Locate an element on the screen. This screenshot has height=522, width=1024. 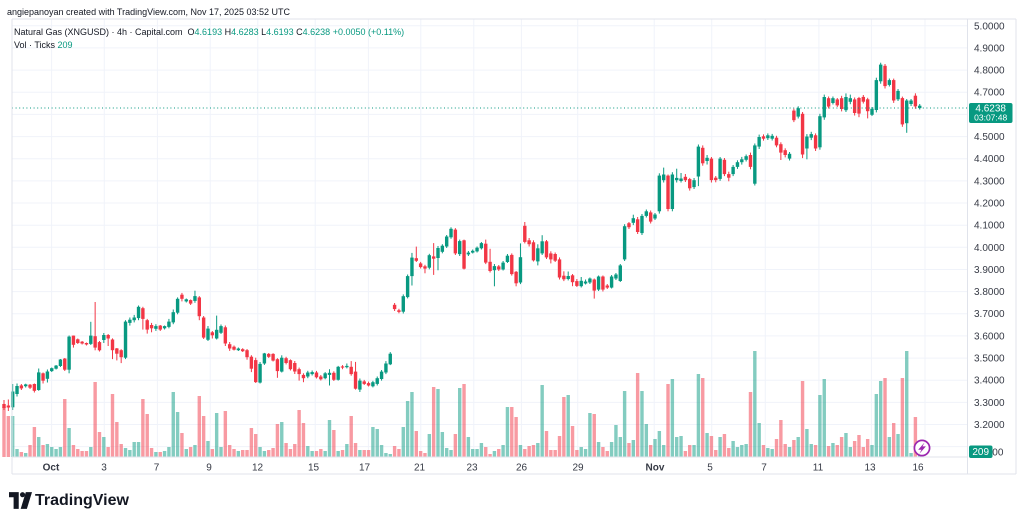
svg-text: 3.2000 is located at coordinates (989, 425).